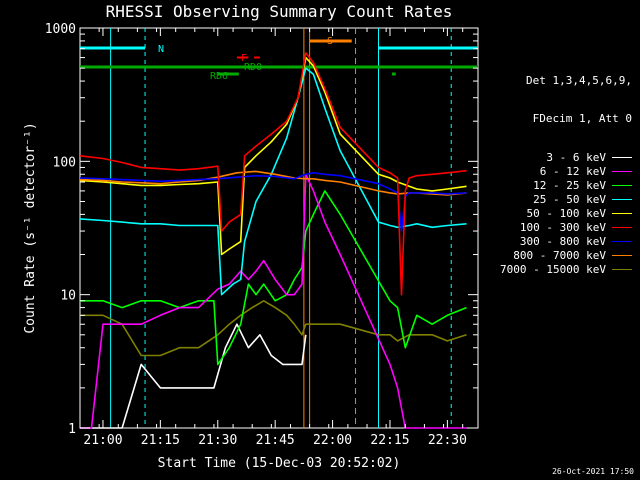 The image size is (640, 480). What do you see at coordinates (102, 440) in the screenshot?
I see `x-tick-label: 21:00` at bounding box center [102, 440].